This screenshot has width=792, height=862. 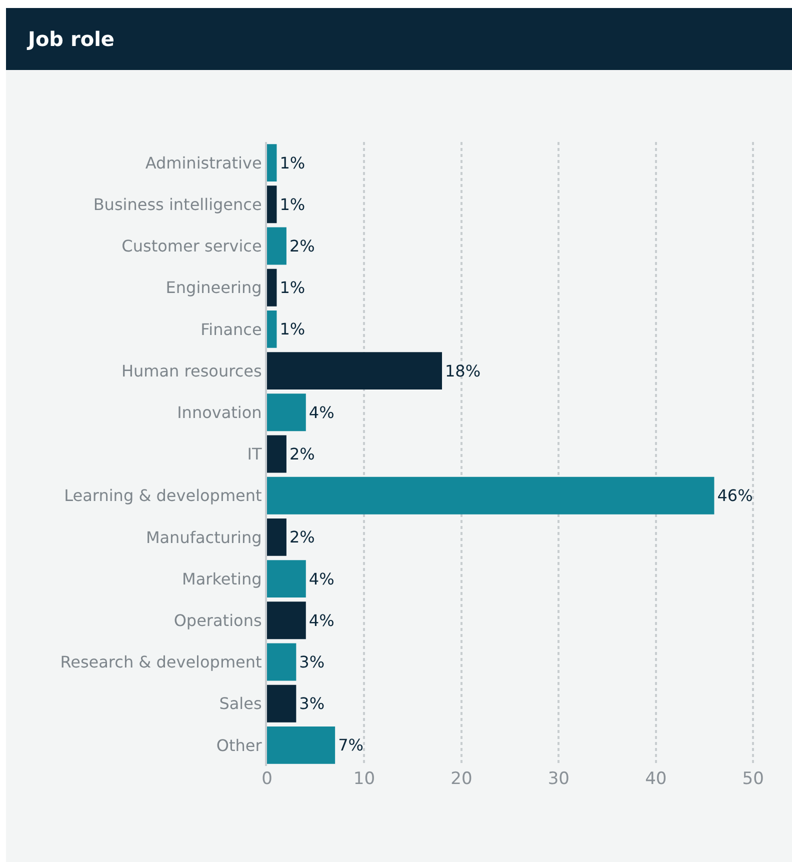 What do you see at coordinates (203, 162) in the screenshot?
I see `y-tick-label: Administrative` at bounding box center [203, 162].